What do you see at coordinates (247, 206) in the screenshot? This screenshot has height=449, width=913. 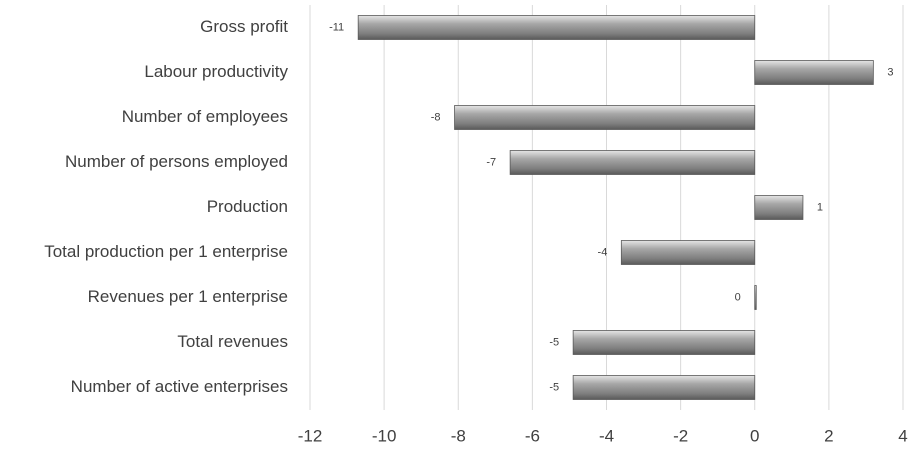 I see `y-tick-label: Production` at bounding box center [247, 206].